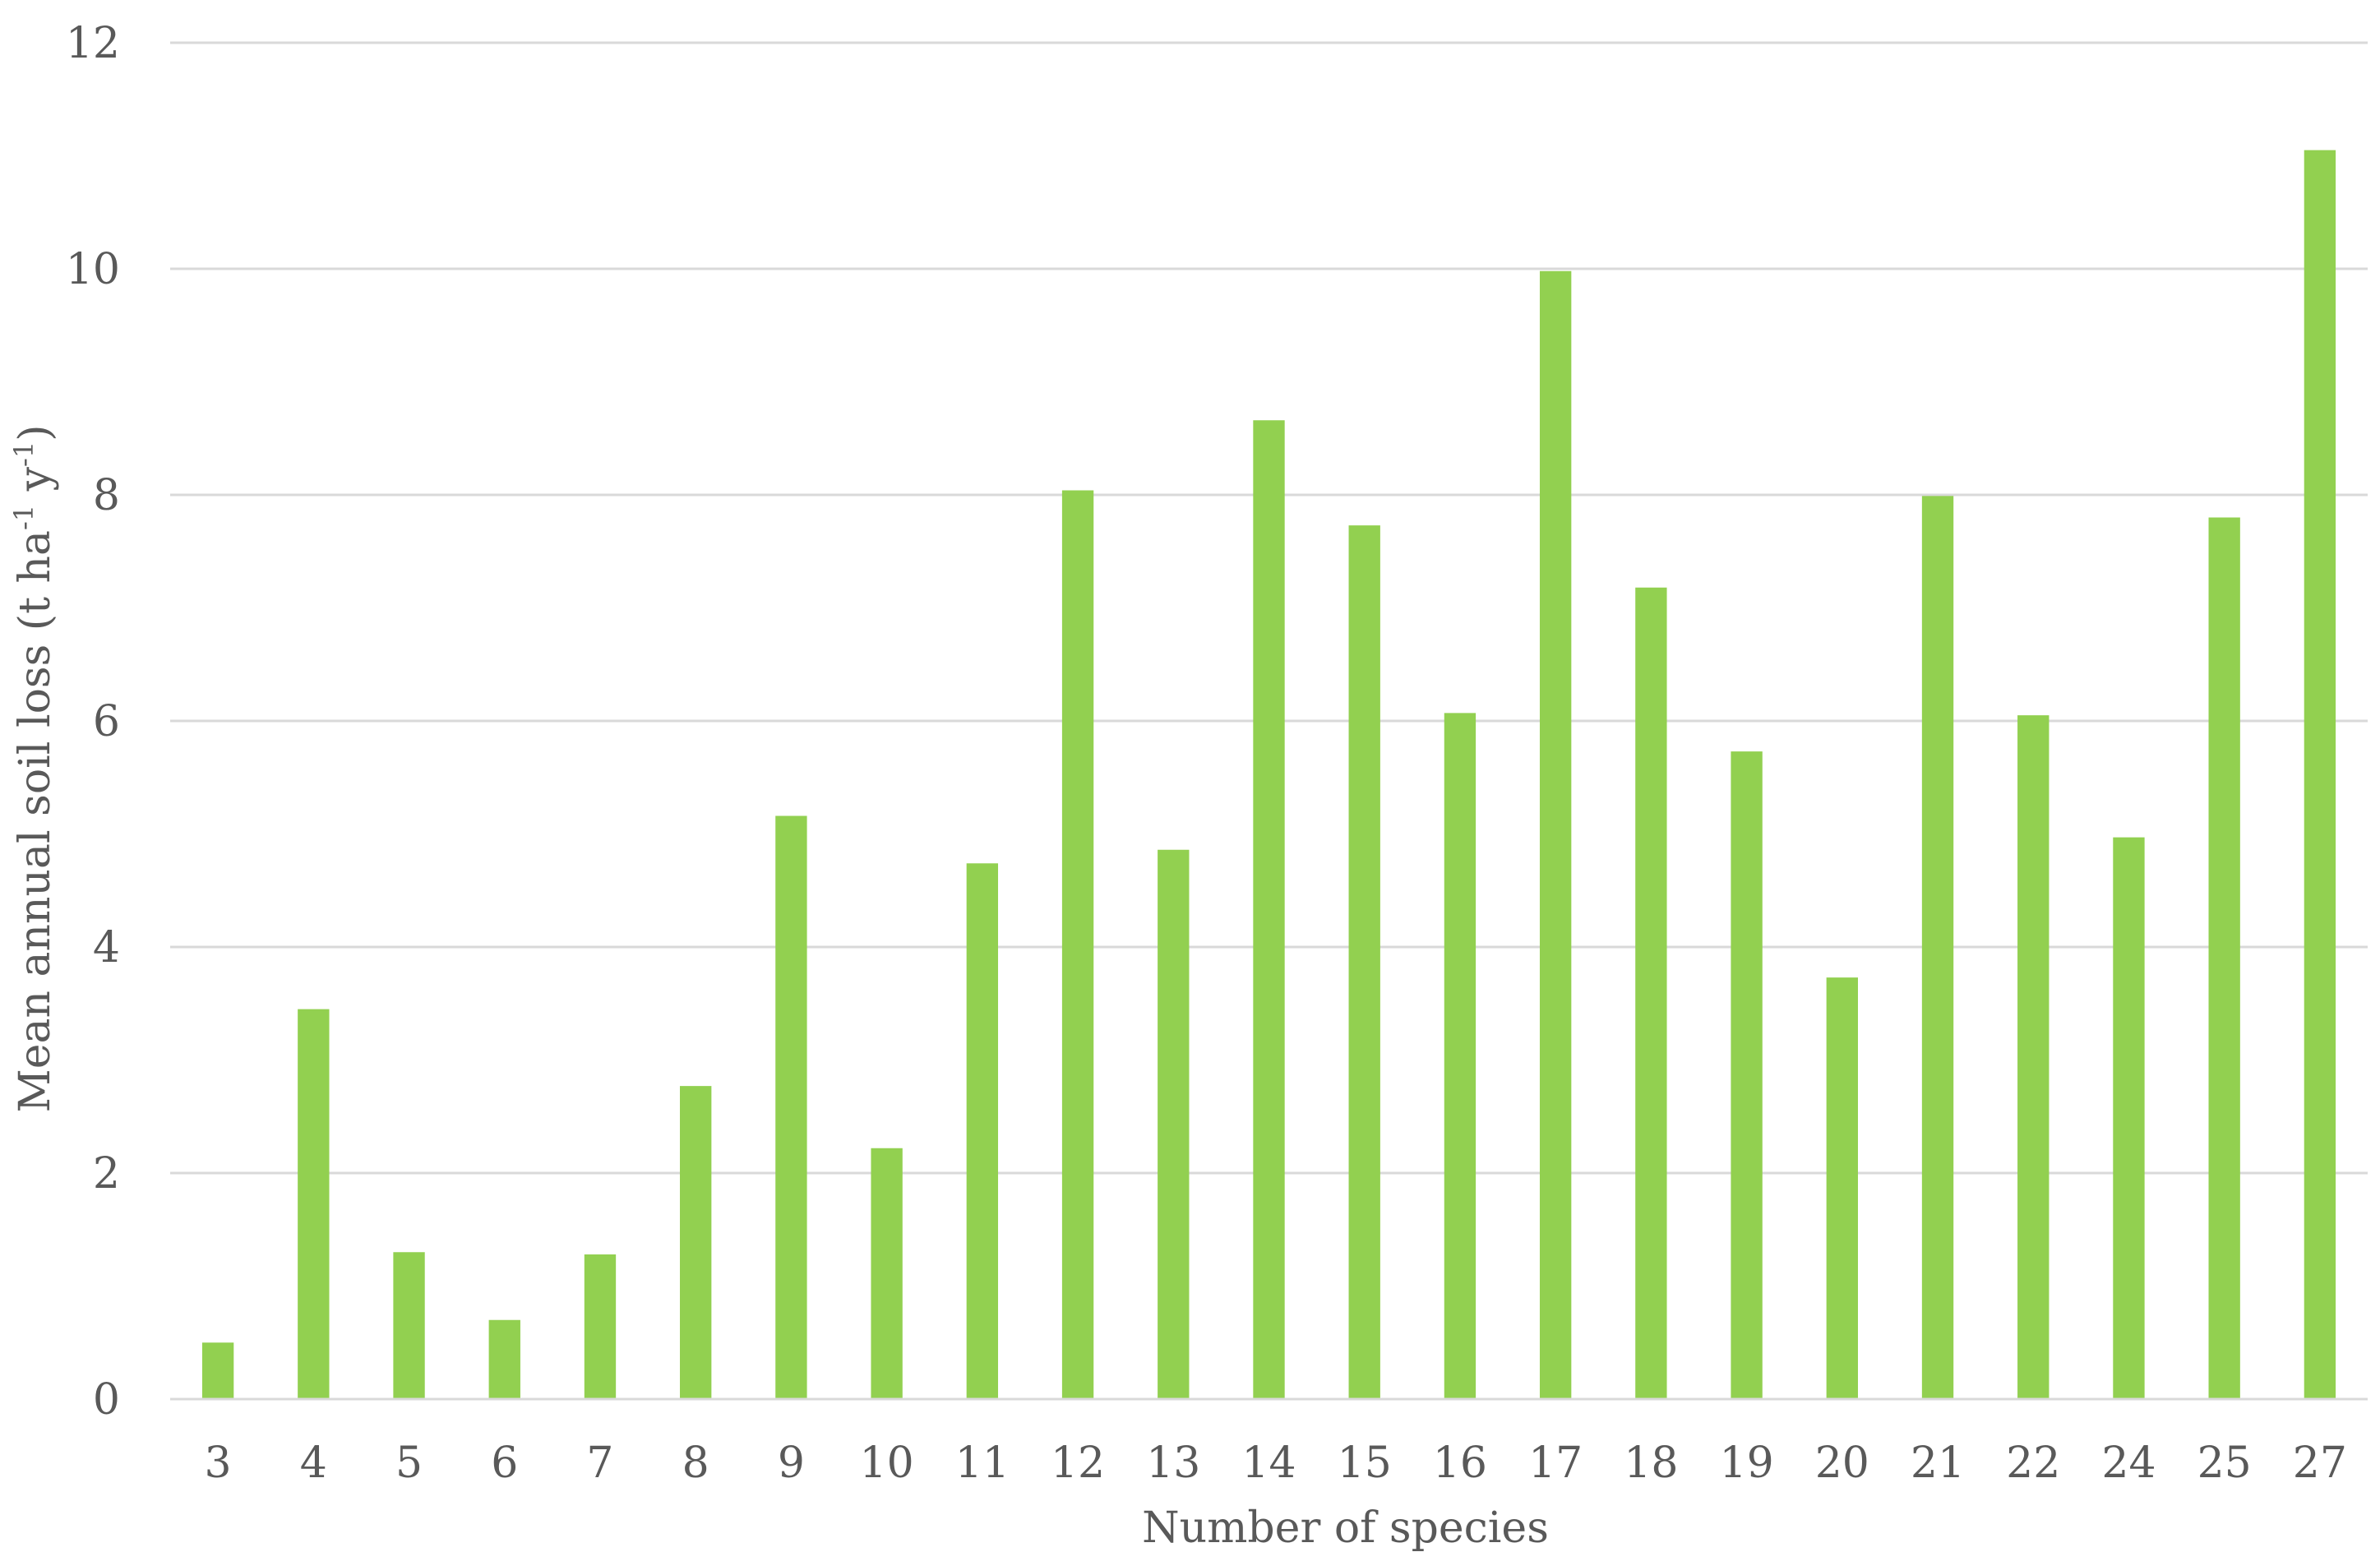 The height and width of the screenshot is (1552, 2380). Describe the element at coordinates (1460, 1463) in the screenshot. I see `x-tick-label: 16` at that location.